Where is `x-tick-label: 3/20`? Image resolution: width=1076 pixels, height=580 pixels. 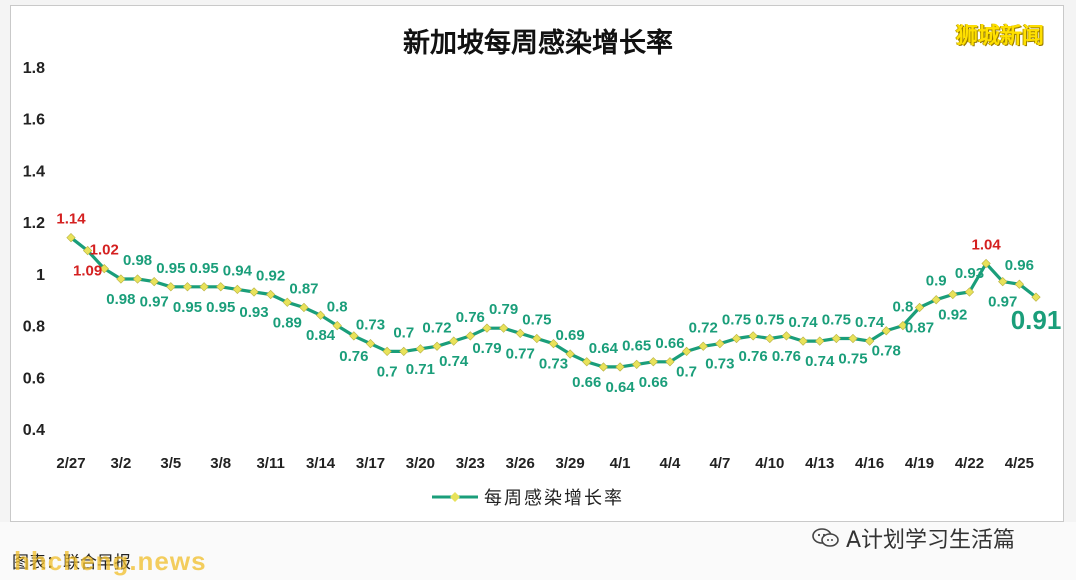
x-tick-label: 3/20 is located at coordinates (420, 463).